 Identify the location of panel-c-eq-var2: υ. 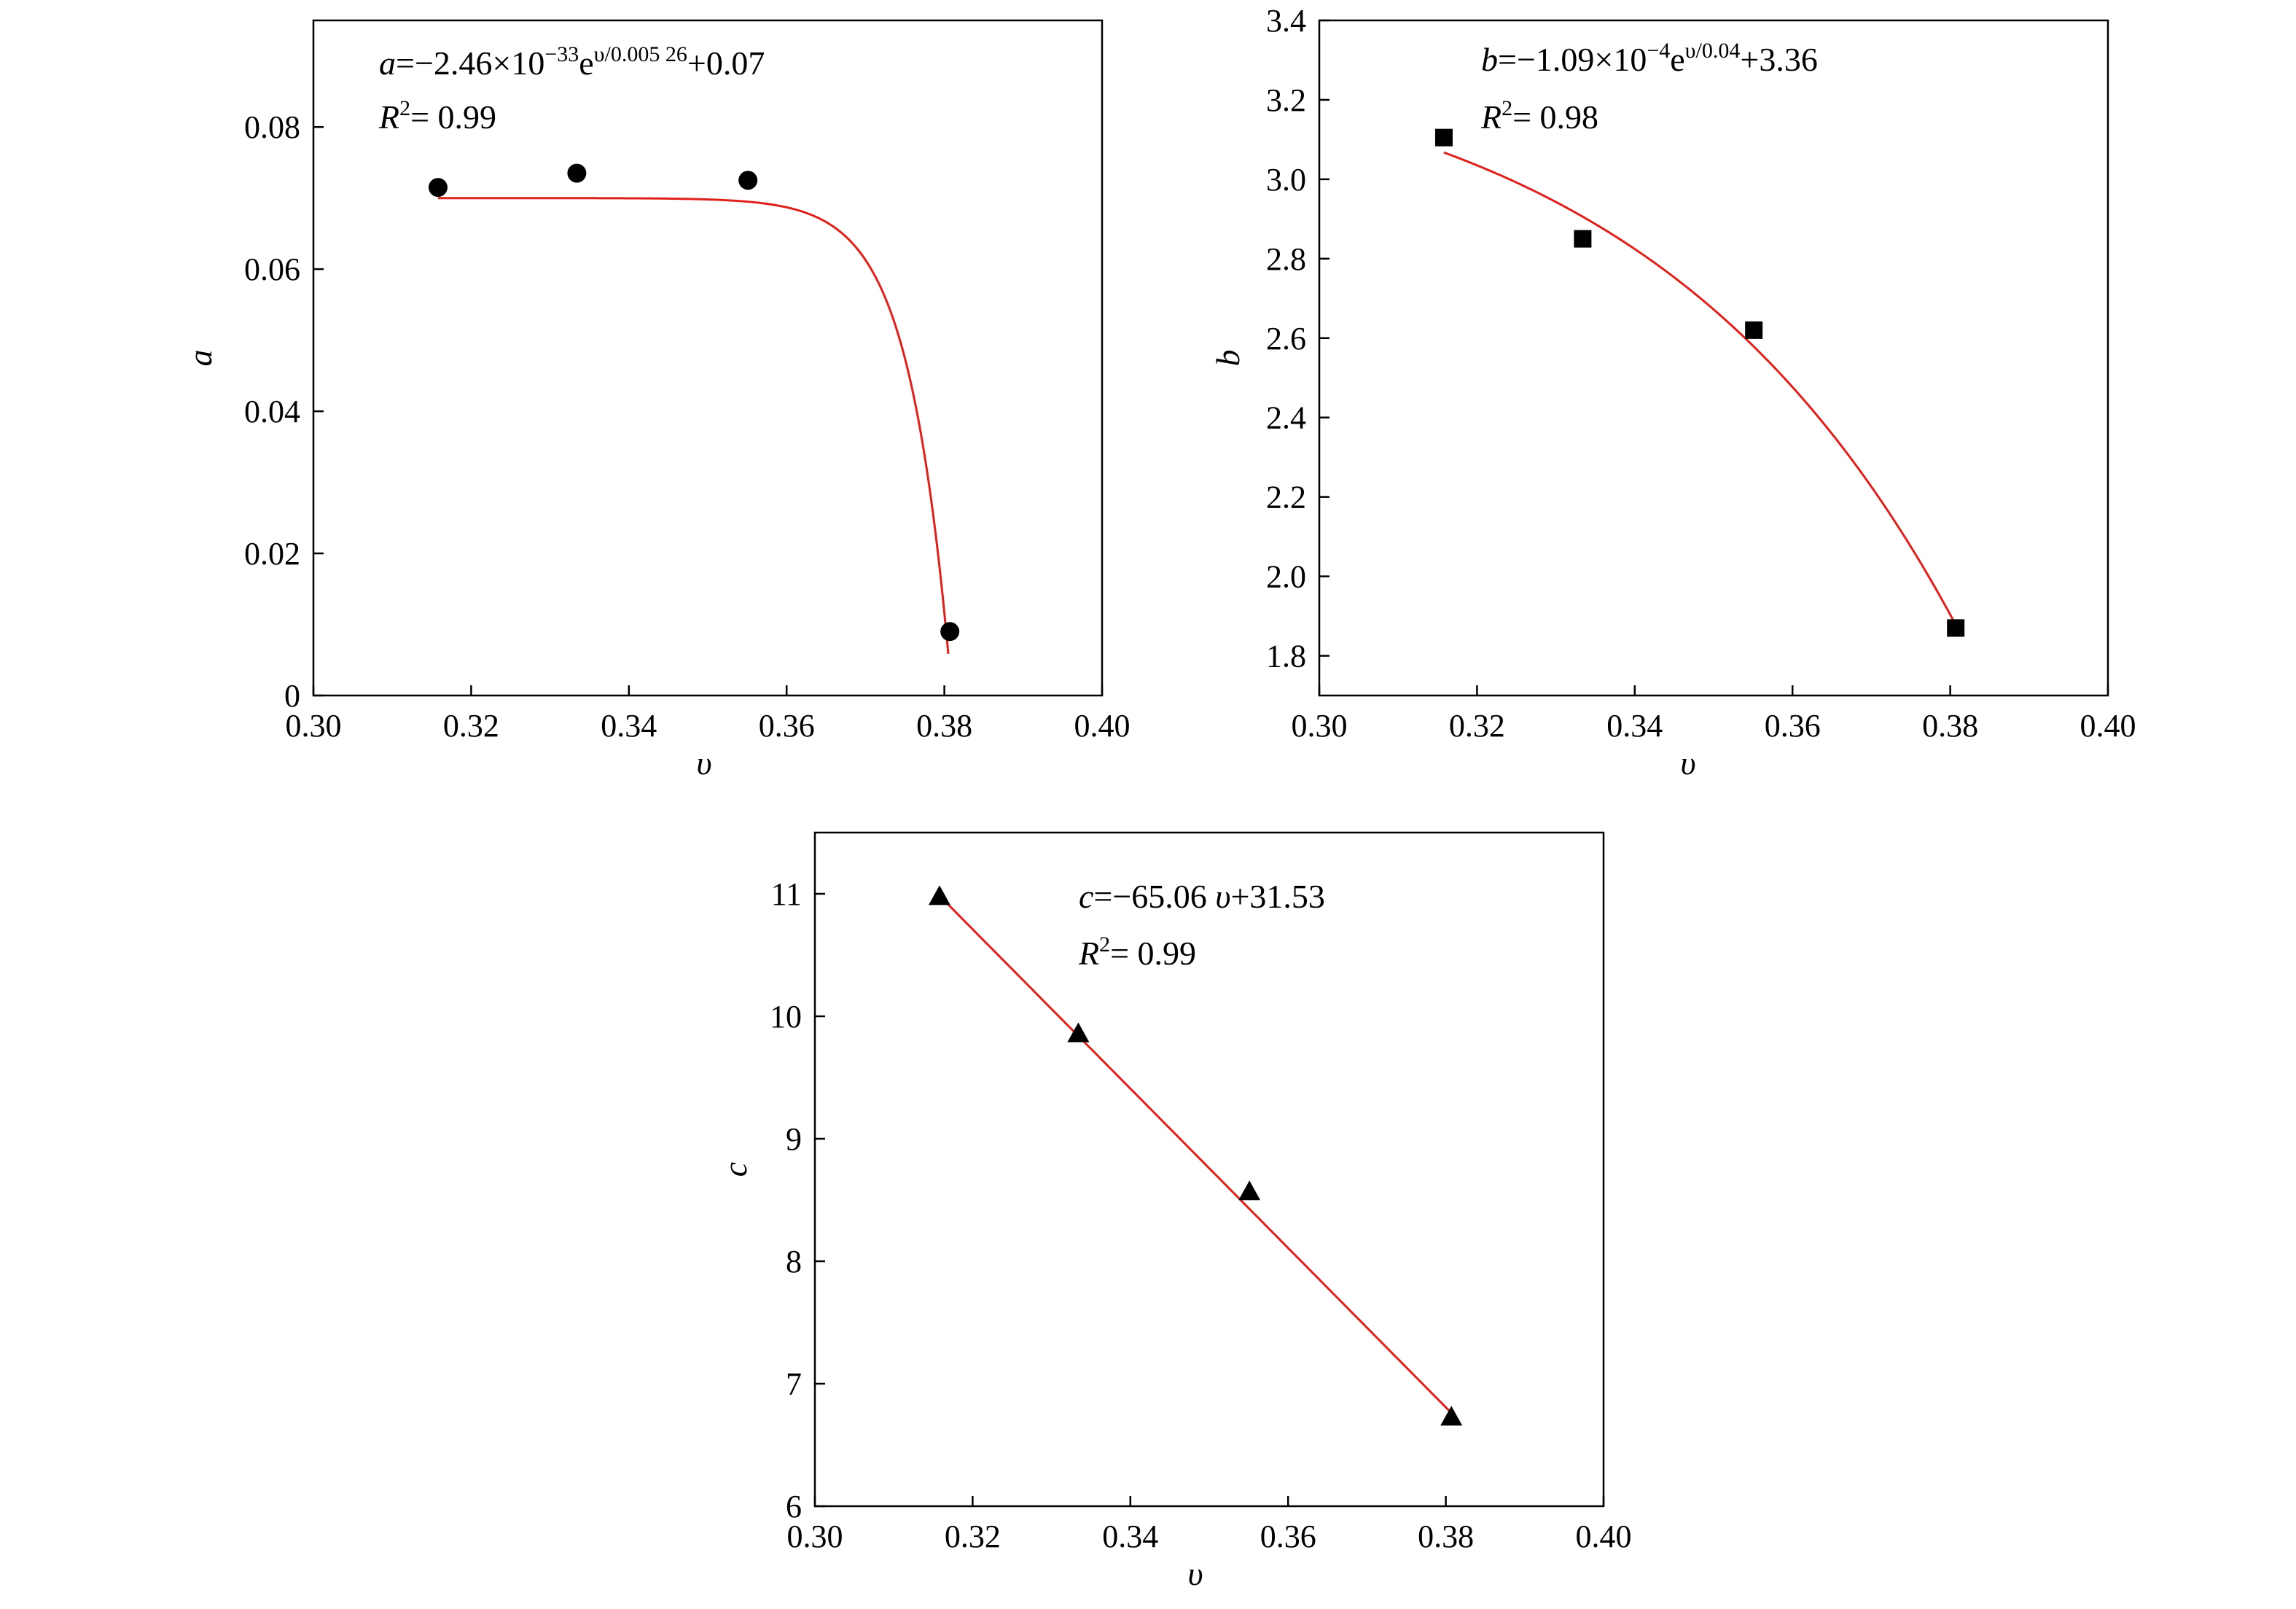
(1223, 896).